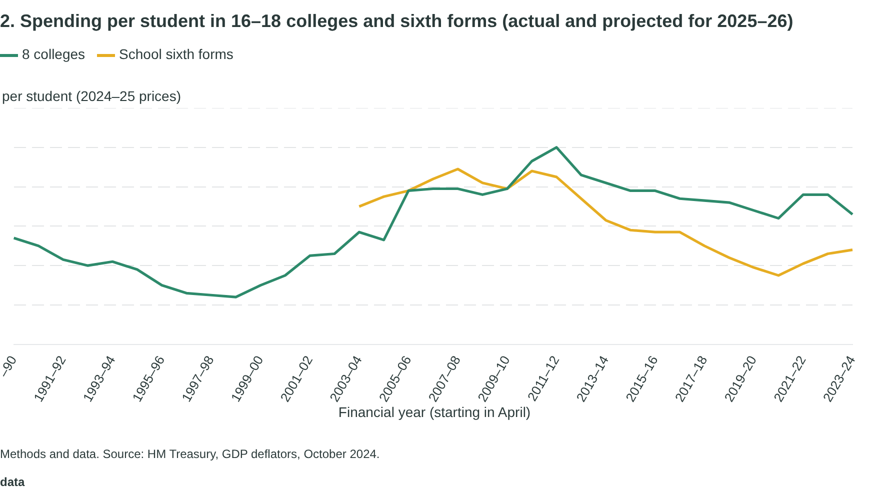 The height and width of the screenshot is (504, 869). What do you see at coordinates (190, 454) in the screenshot?
I see `text: Methods and data. Source: HM Treasury, GDP deflators, October 2024.` at bounding box center [190, 454].